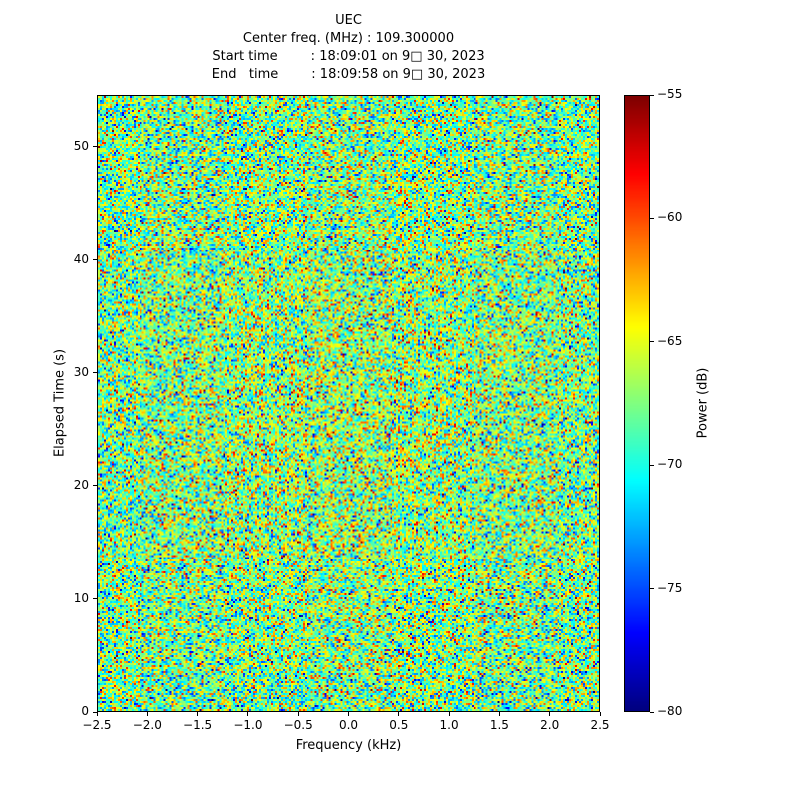 Image resolution: width=800 pixels, height=800 pixels. What do you see at coordinates (348, 20) in the screenshot?
I see `chart-title: UEC` at bounding box center [348, 20].